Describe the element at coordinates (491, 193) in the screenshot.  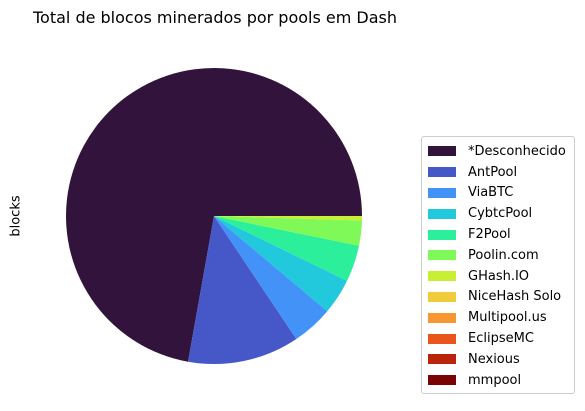
I see `legend-label: ViaBTC` at that location.